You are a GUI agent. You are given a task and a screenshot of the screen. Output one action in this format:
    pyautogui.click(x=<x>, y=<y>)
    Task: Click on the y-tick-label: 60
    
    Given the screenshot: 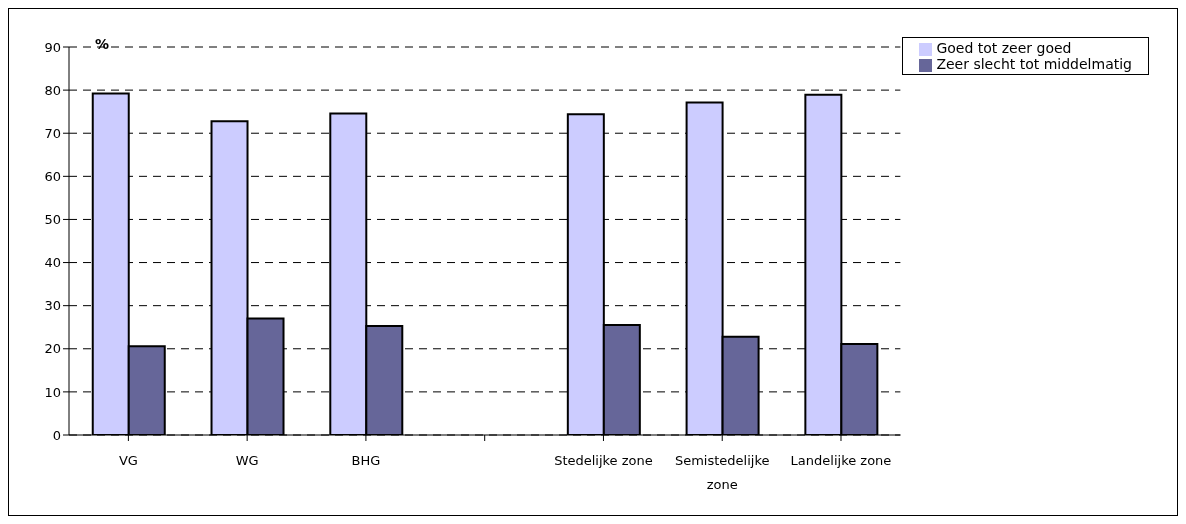 What is the action you would take?
    pyautogui.click(x=52, y=176)
    